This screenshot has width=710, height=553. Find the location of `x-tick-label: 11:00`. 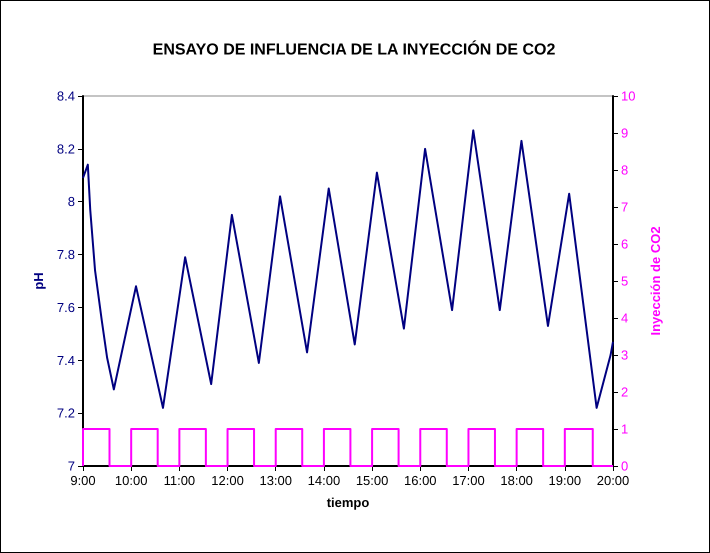

x-tick-label: 11:00 is located at coordinates (180, 480).